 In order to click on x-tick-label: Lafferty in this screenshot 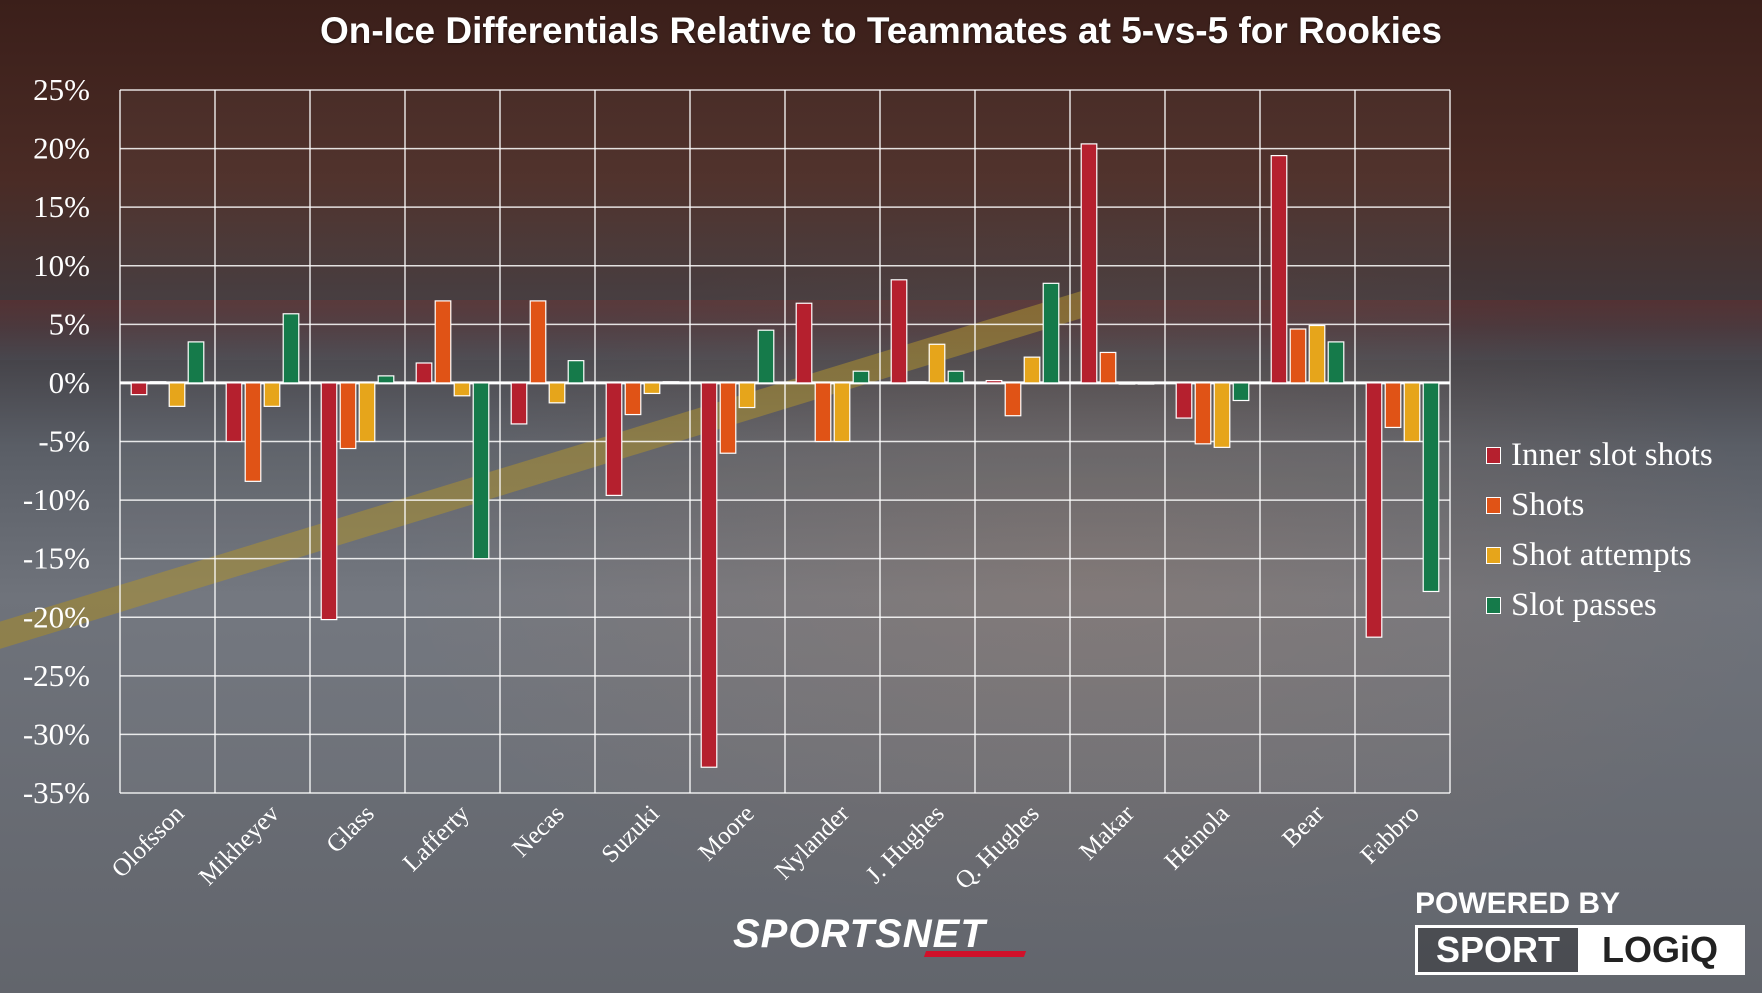, I will do `click(436, 838)`.